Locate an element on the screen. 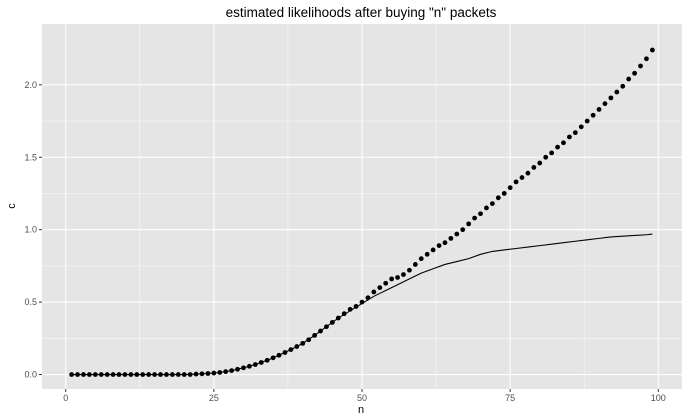 The height and width of the screenshot is (420, 692). y-axis: 0.0 0.5 1.0 1.5 2.0 is located at coordinates (33, 230).